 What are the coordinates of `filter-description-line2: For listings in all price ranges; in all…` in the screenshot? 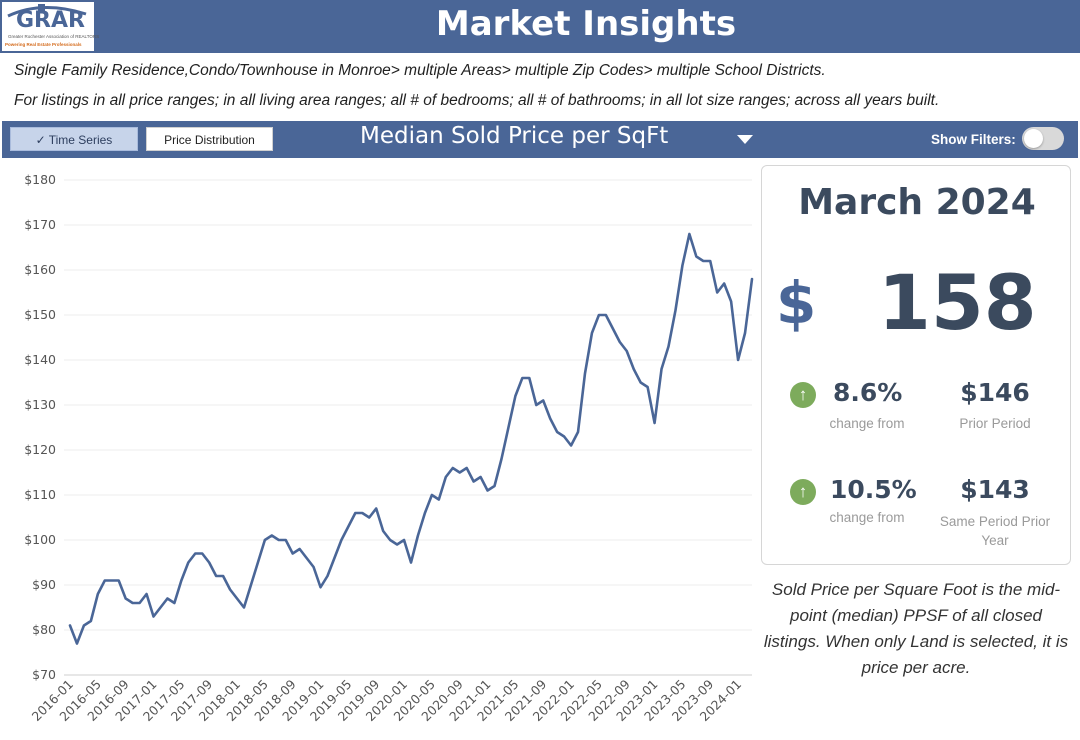 It's located at (477, 100).